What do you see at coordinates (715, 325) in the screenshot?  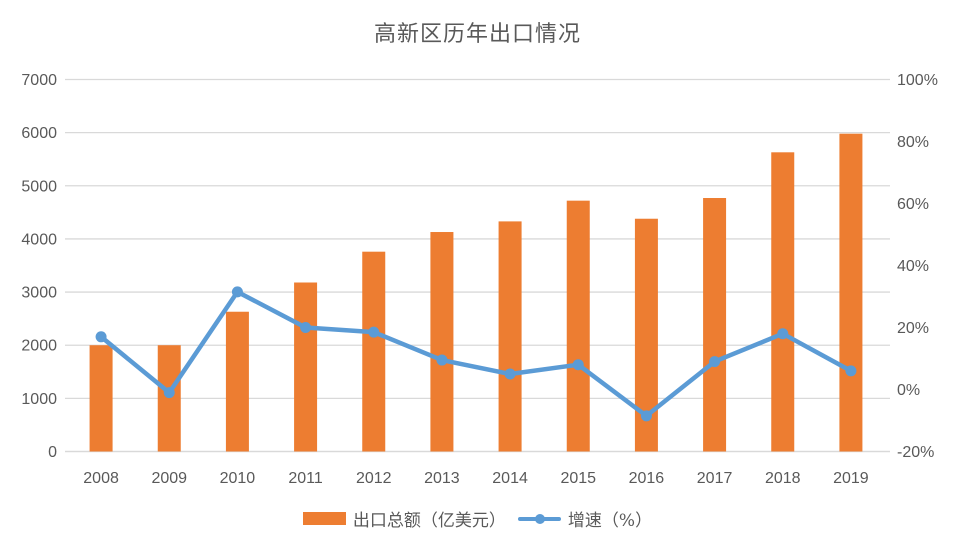 I see `bar-2017` at bounding box center [715, 325].